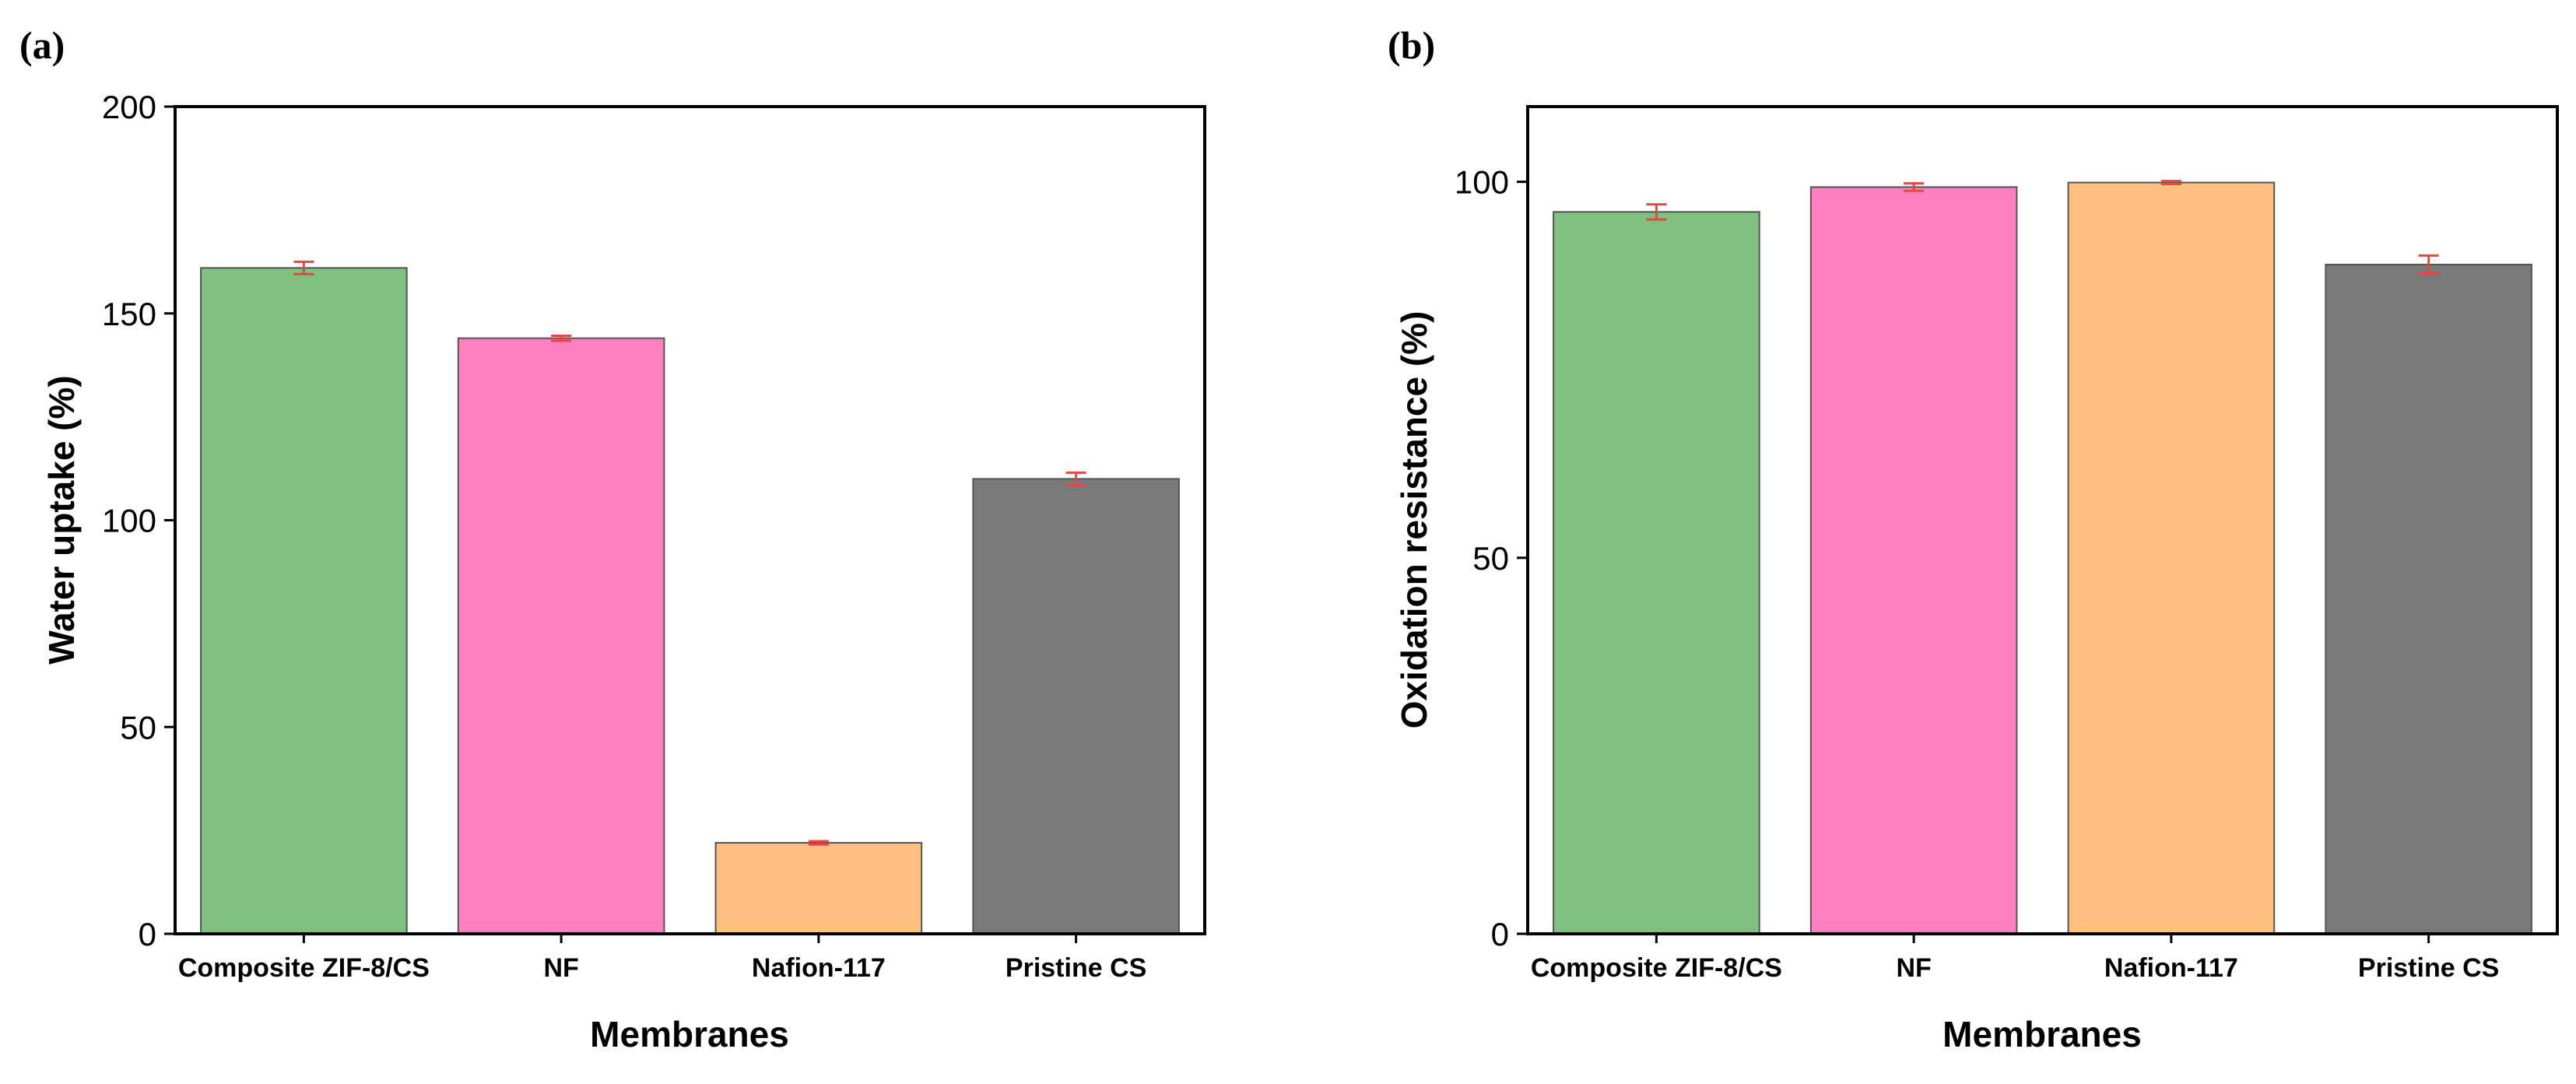 The width and height of the screenshot is (2576, 1084). Describe the element at coordinates (2043, 1034) in the screenshot. I see `panel-b-x-axis-title: Membranes` at that location.